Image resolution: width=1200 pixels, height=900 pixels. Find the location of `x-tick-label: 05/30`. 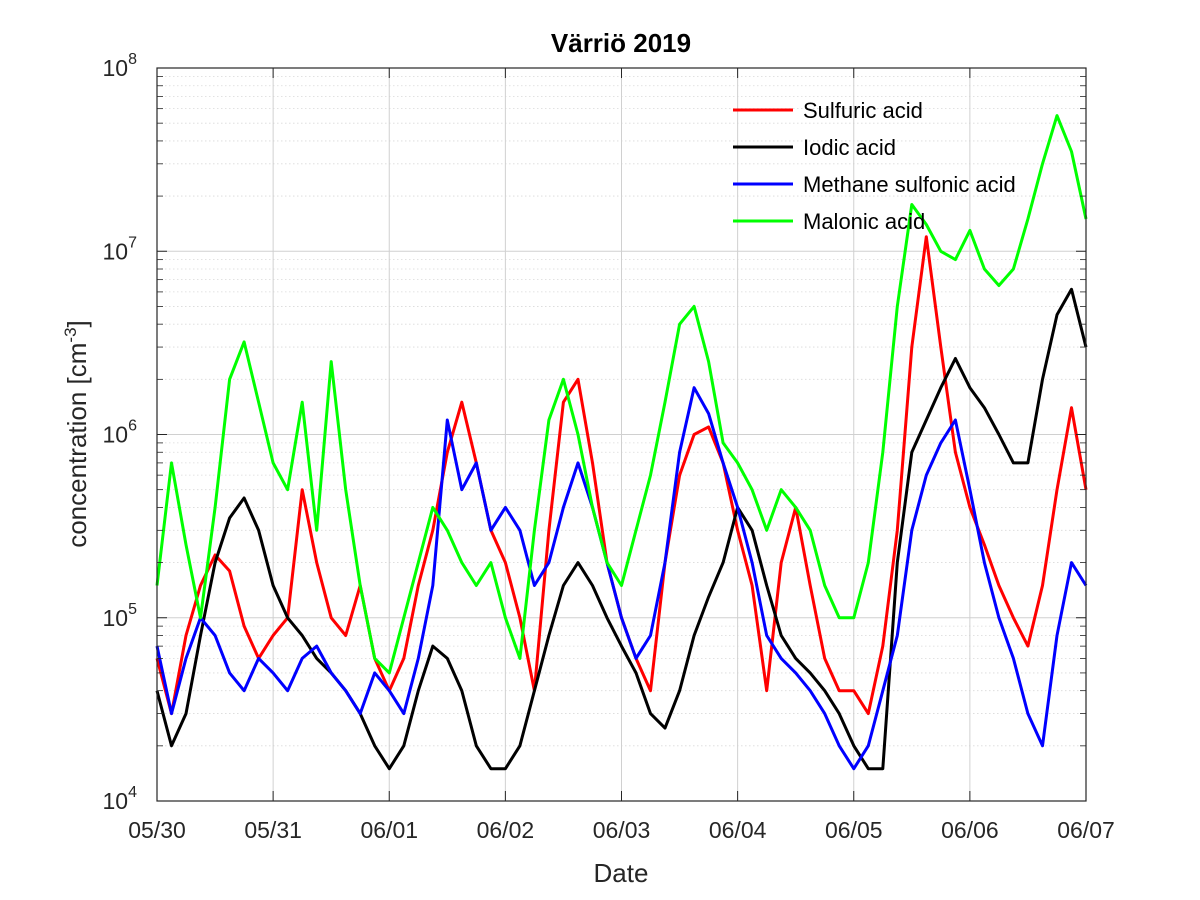

x-tick-label: 05/30 is located at coordinates (157, 830).